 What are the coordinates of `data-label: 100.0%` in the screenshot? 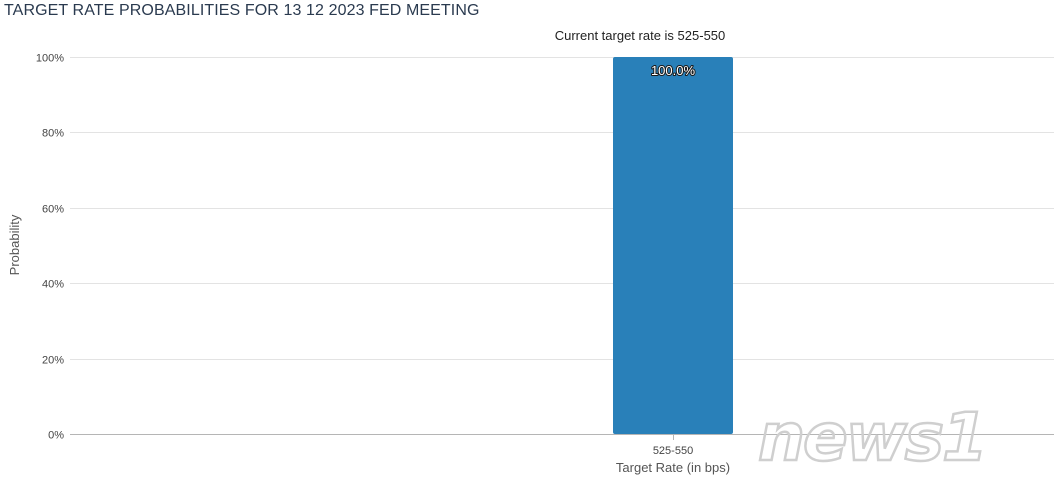 It's located at (673, 70).